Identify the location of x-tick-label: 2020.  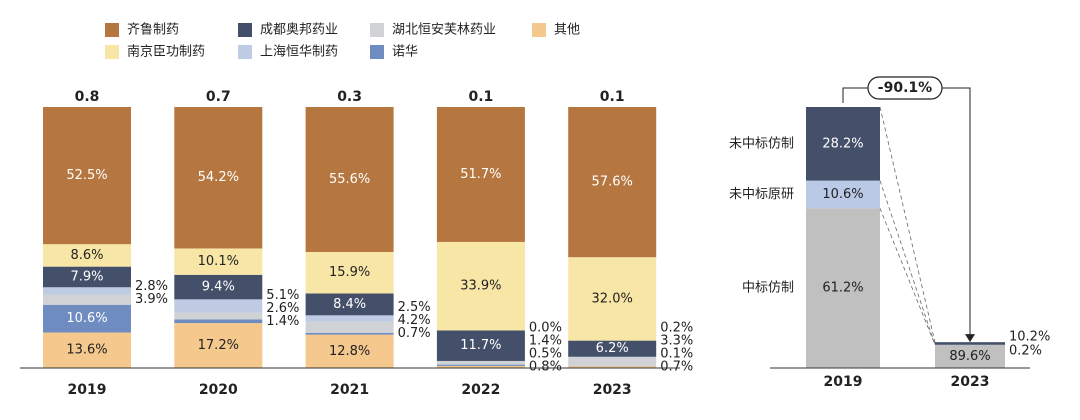
(218, 390).